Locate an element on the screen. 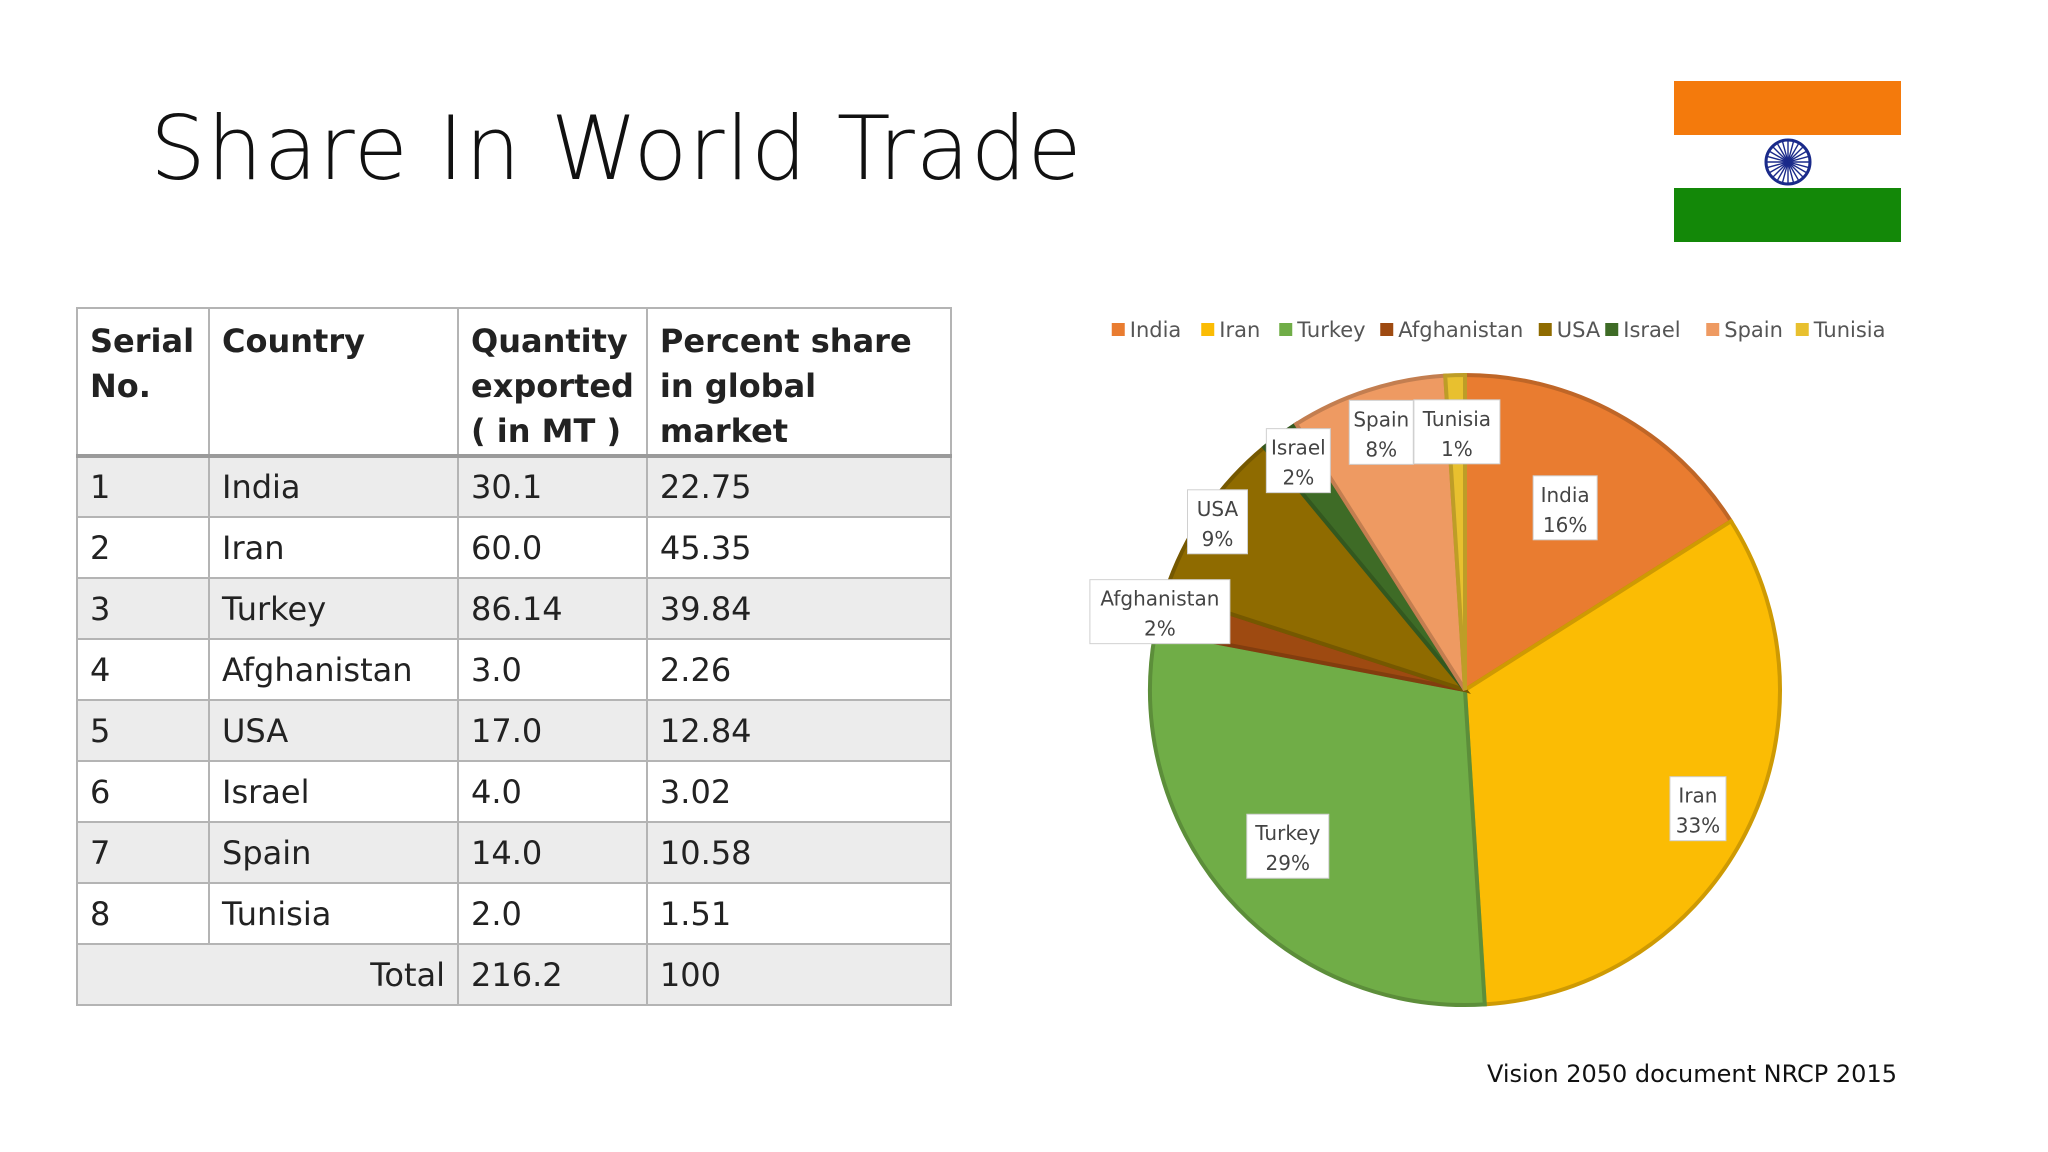  cell-quantity: 3.0 is located at coordinates (552, 669).